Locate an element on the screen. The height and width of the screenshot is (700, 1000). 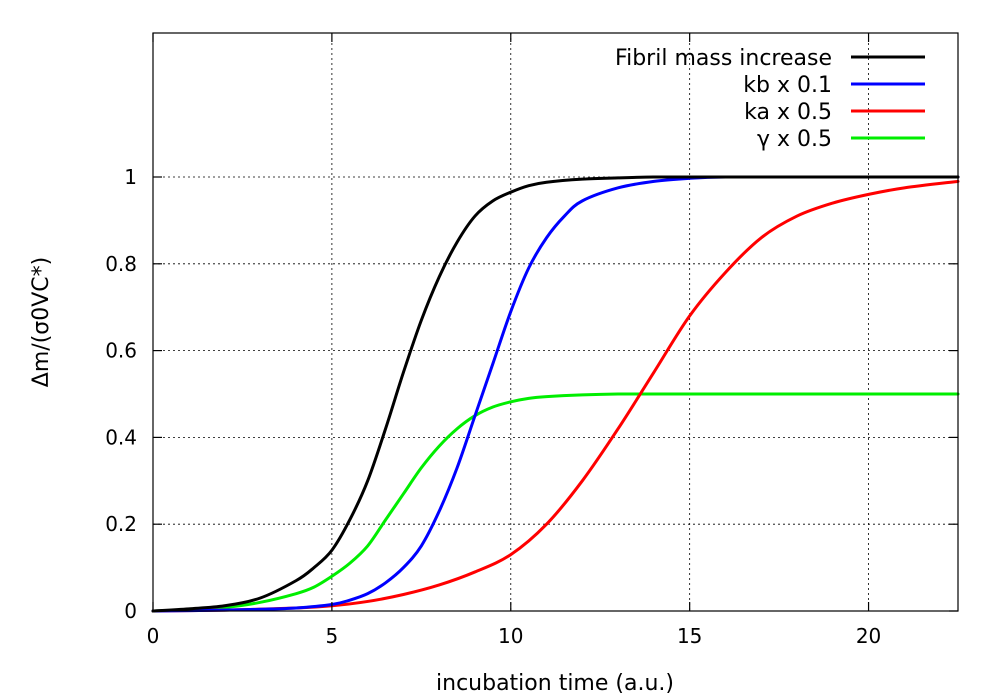
y-tick-label: 1 is located at coordinates (130, 177).